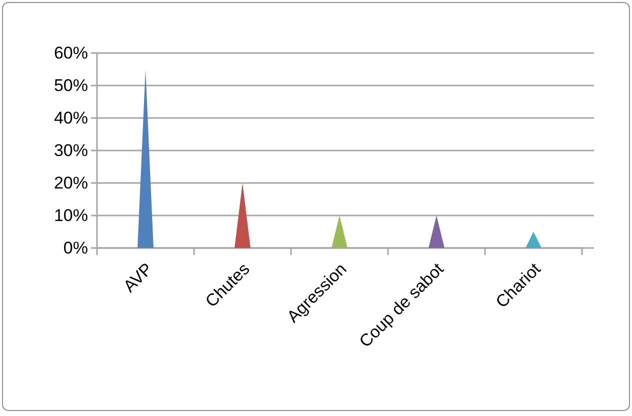 The width and height of the screenshot is (632, 416). What do you see at coordinates (71, 215) in the screenshot?
I see `y-tick-label: 10%` at bounding box center [71, 215].